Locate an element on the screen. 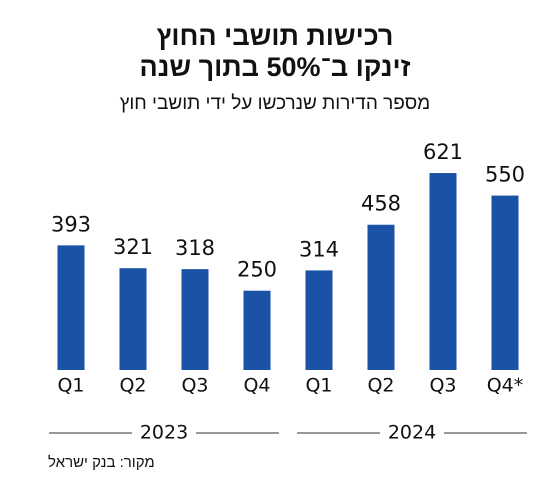 This screenshot has height=495, width=550. value-label: 321 is located at coordinates (133, 247).